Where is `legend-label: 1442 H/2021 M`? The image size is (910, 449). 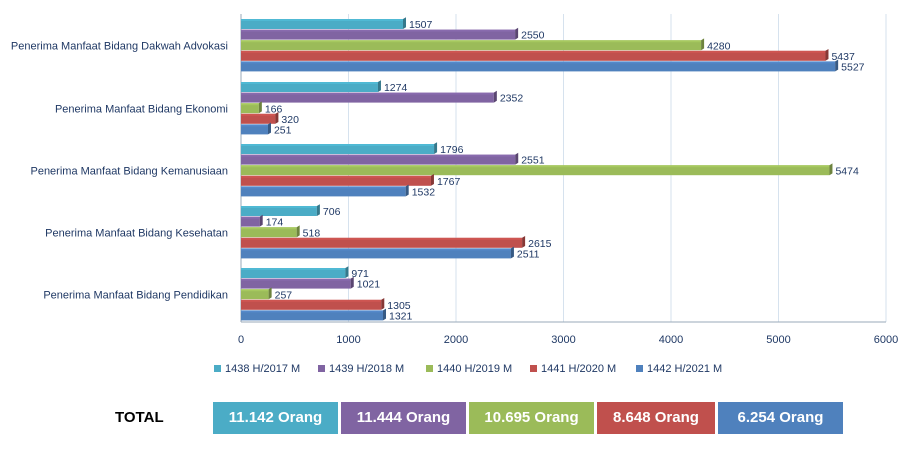 legend-label: 1442 H/2021 M is located at coordinates (684, 369).